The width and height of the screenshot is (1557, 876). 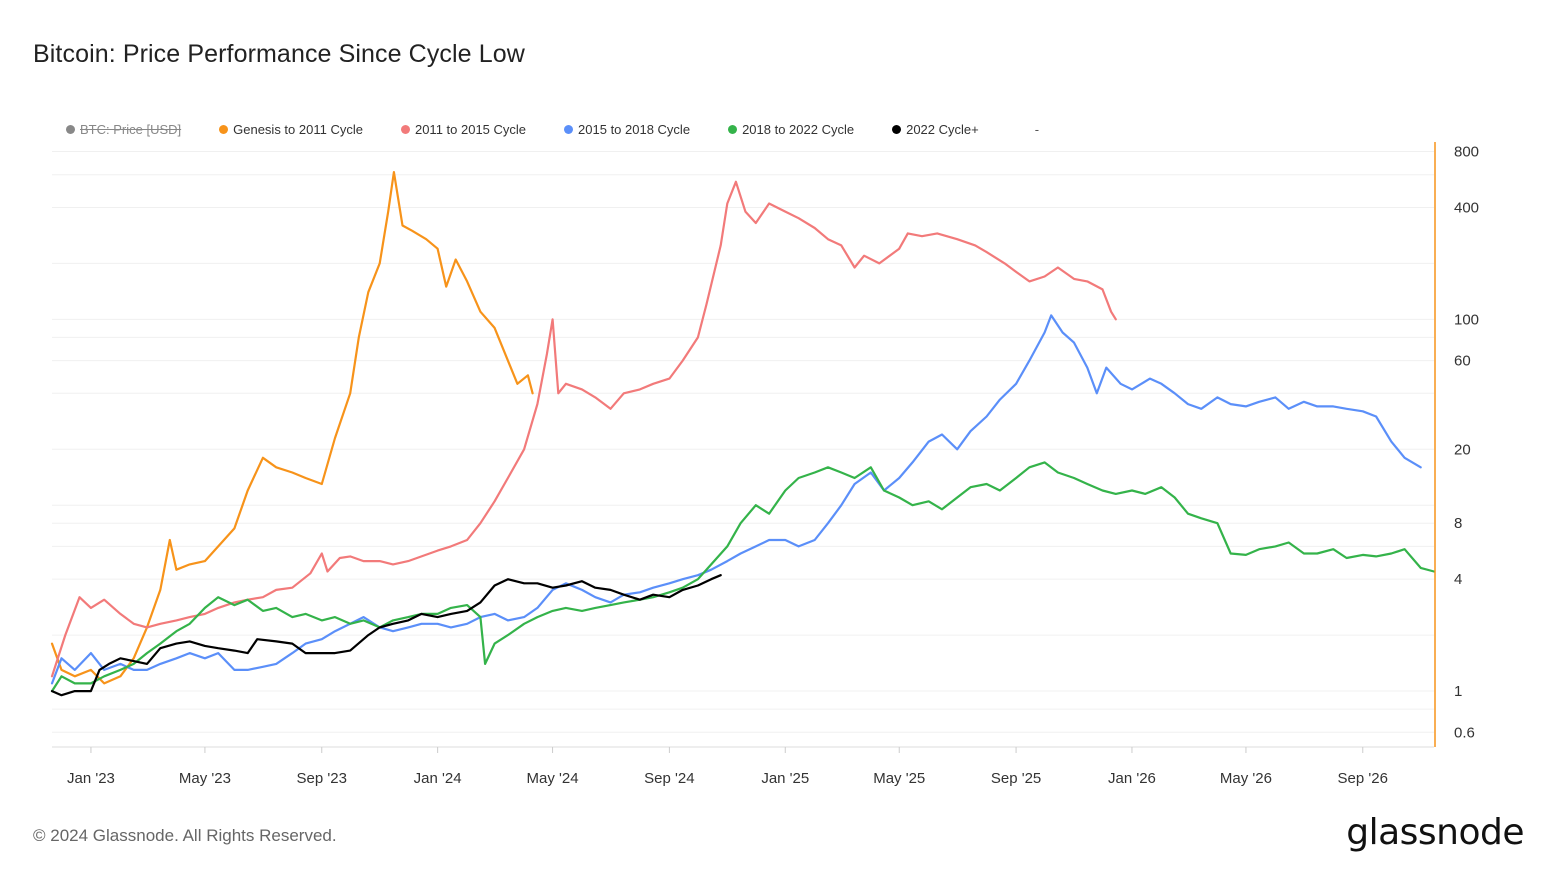 I want to click on y-tick-label: 800, so click(x=1466, y=152).